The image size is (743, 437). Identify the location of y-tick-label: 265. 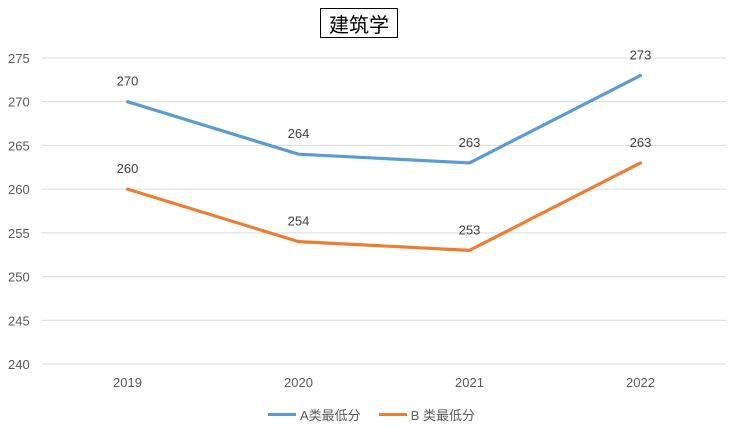
(19, 145).